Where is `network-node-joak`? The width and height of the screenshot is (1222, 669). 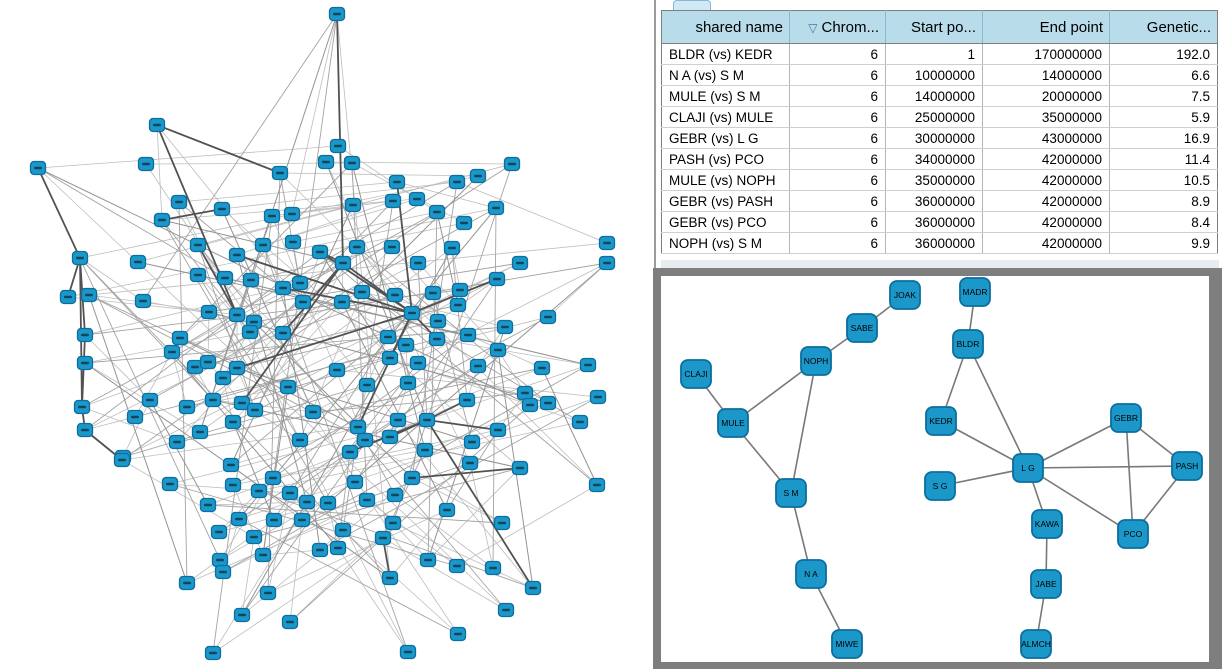
network-node-joak is located at coordinates (905, 295).